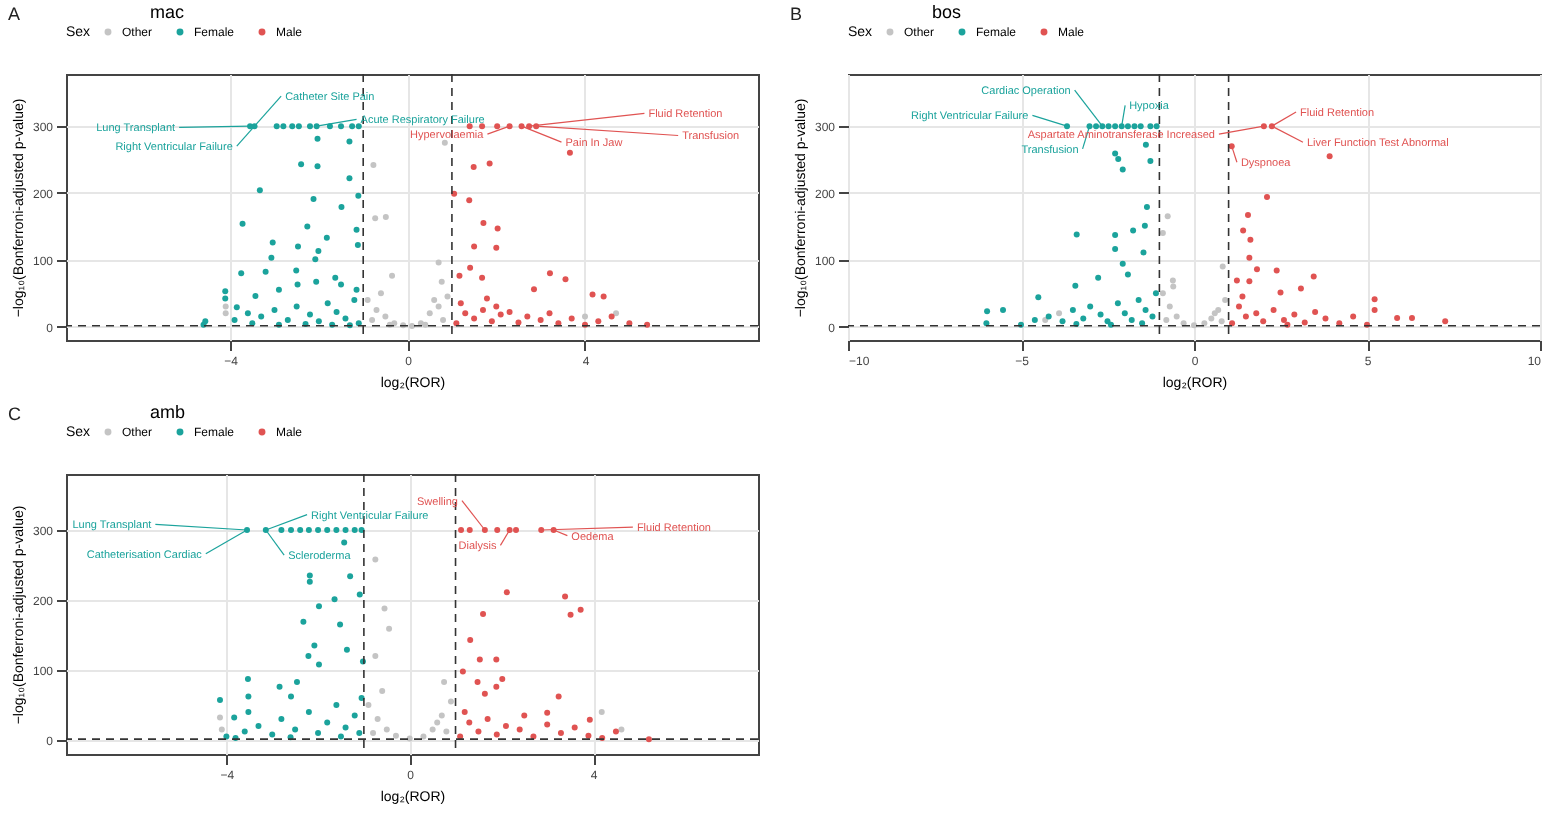  I want to click on text: C, so click(14, 414).